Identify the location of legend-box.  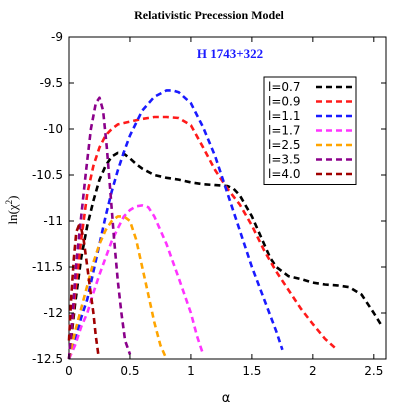
(310, 130).